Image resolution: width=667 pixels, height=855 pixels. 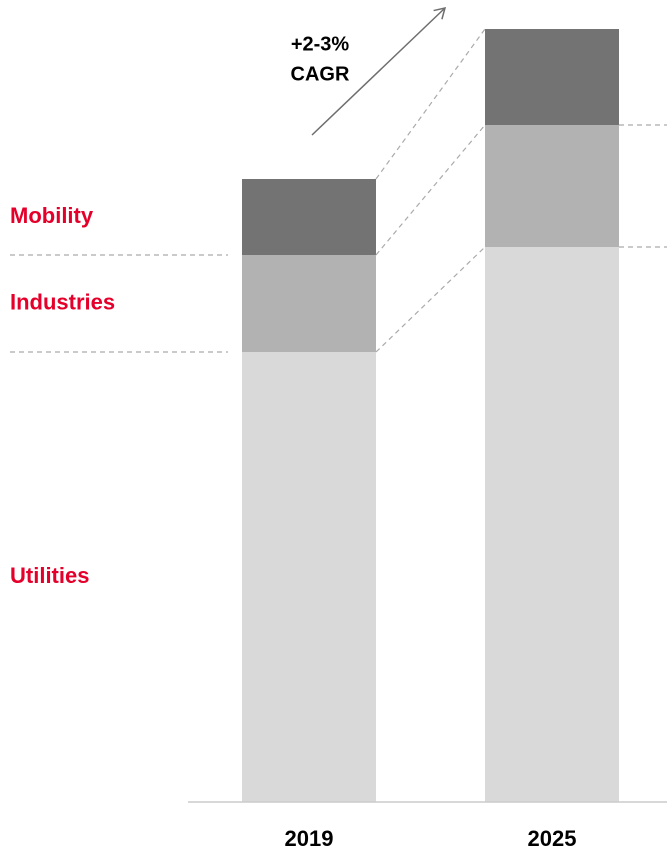 I want to click on legend-label: Utilities, so click(x=49, y=575).